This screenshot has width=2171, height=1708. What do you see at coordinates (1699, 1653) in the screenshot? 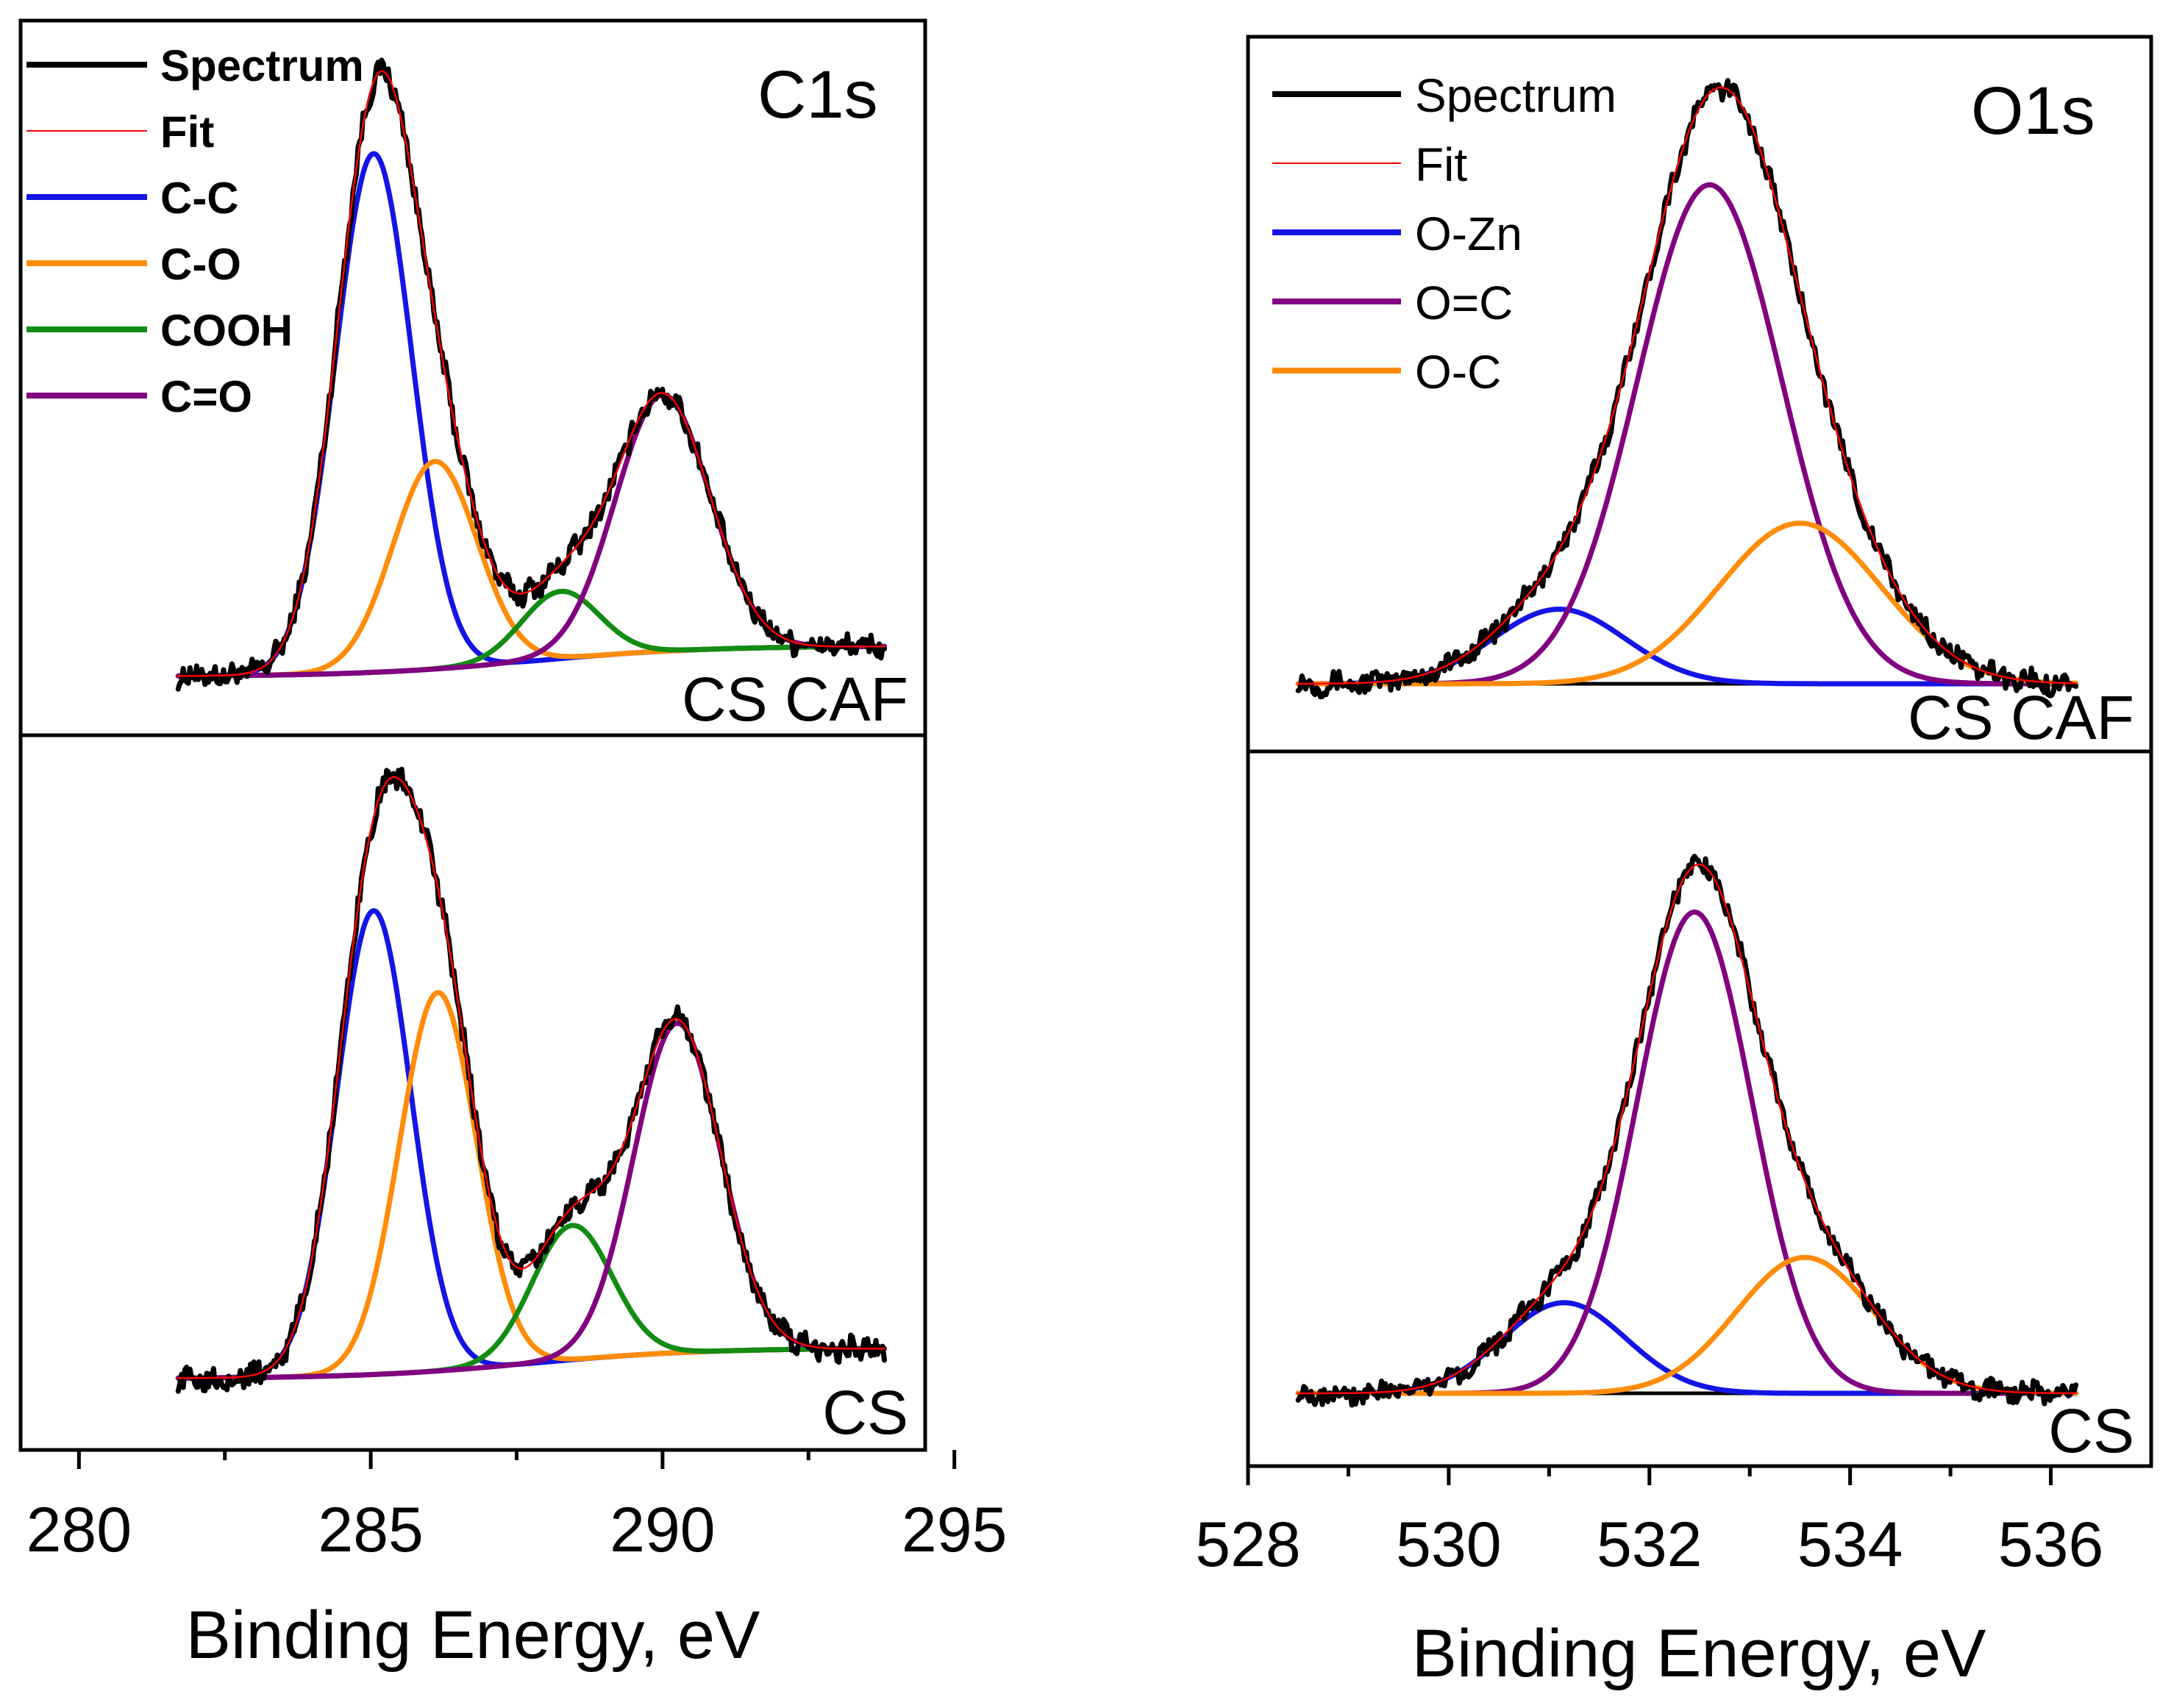
I see `o1s-x-axis-title: Binding Energy, eV` at bounding box center [1699, 1653].